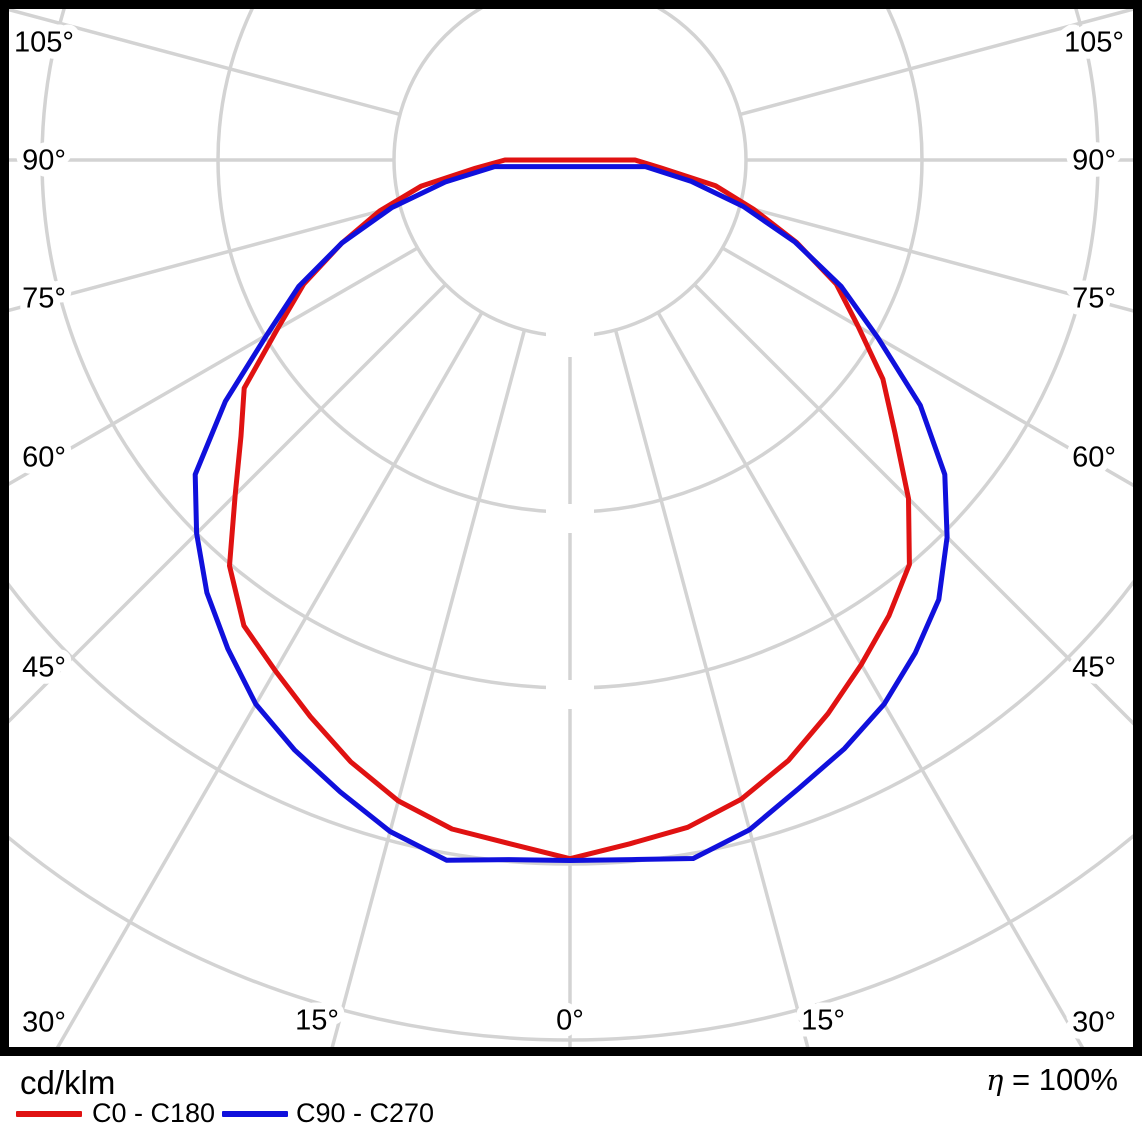  What do you see at coordinates (154, 1113) in the screenshot?
I see `legend-label-c0-c180: C0 - C180` at bounding box center [154, 1113].